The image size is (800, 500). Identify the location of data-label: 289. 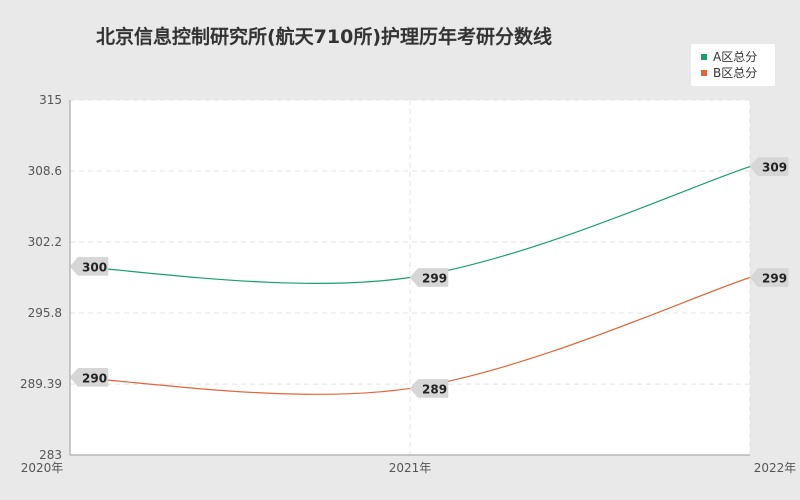
(434, 389).